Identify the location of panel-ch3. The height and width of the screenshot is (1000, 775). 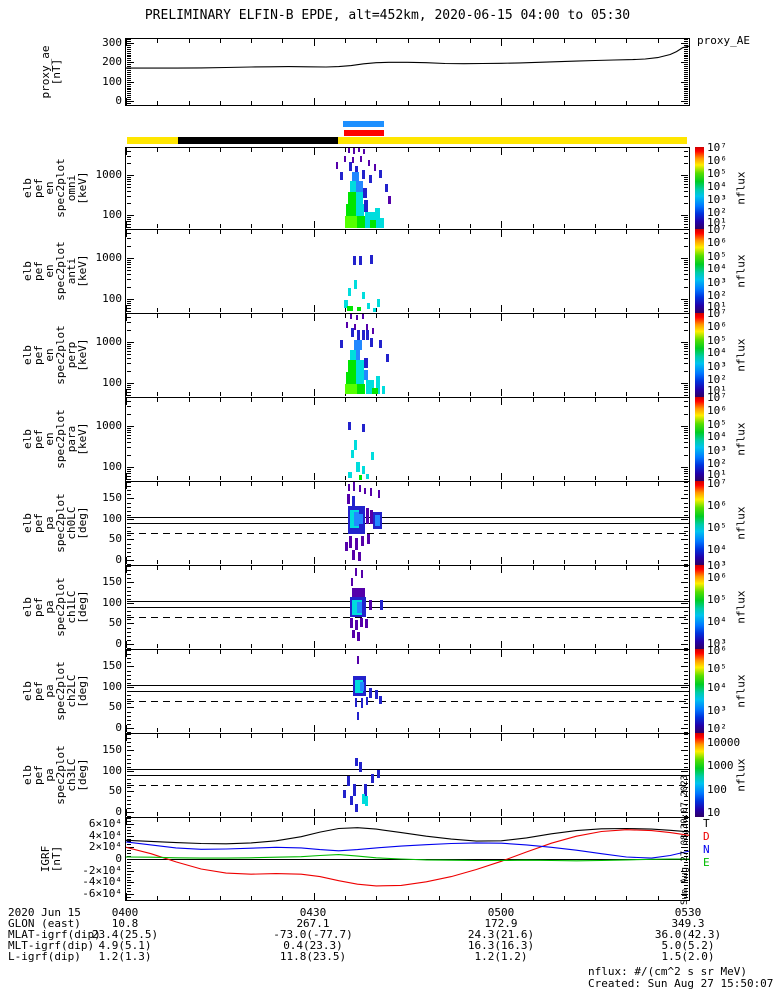
(407, 775).